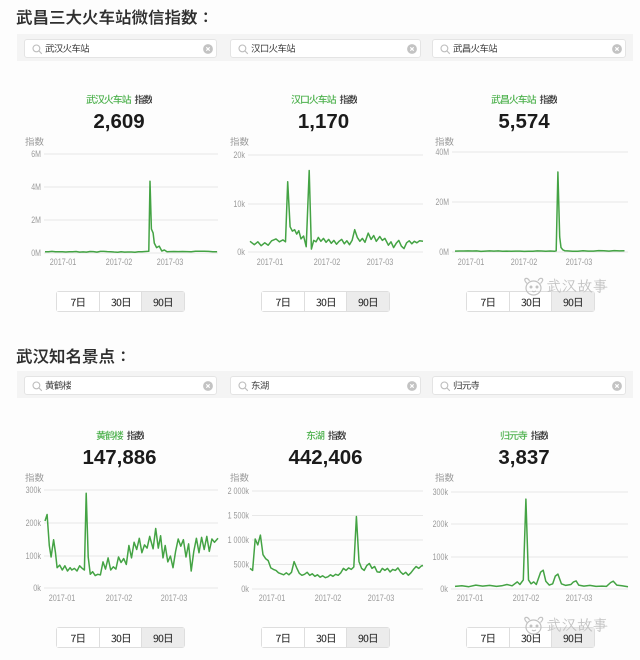 The width and height of the screenshot is (640, 660). Describe the element at coordinates (36, 220) in the screenshot. I see `svg-text: 2M` at that location.